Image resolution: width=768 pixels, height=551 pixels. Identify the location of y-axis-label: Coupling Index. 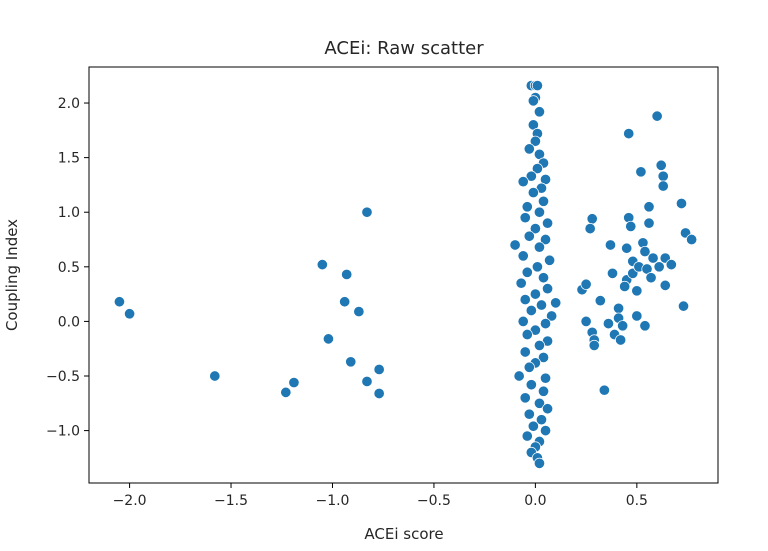
(12, 275).